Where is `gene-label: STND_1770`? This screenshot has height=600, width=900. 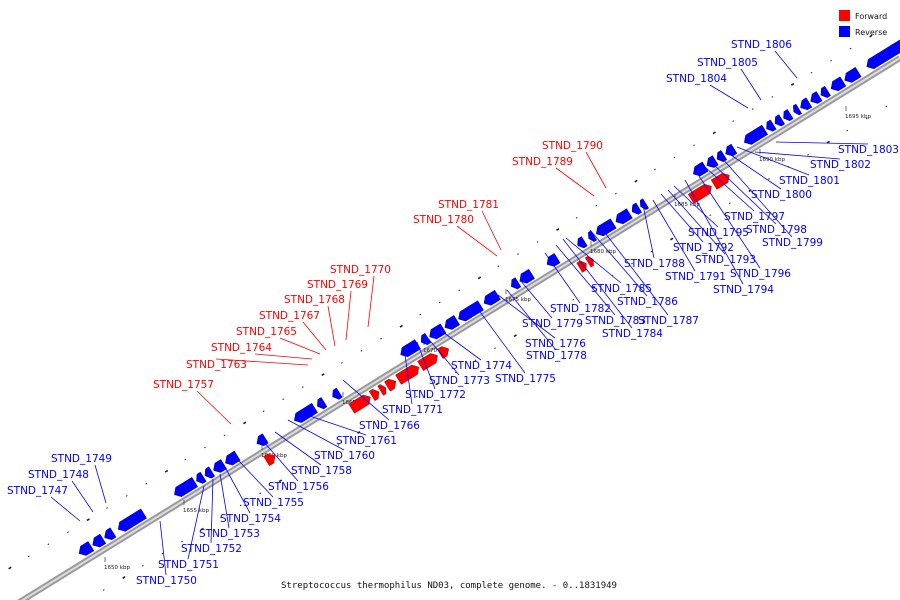 gene-label: STND_1770 is located at coordinates (360, 270).